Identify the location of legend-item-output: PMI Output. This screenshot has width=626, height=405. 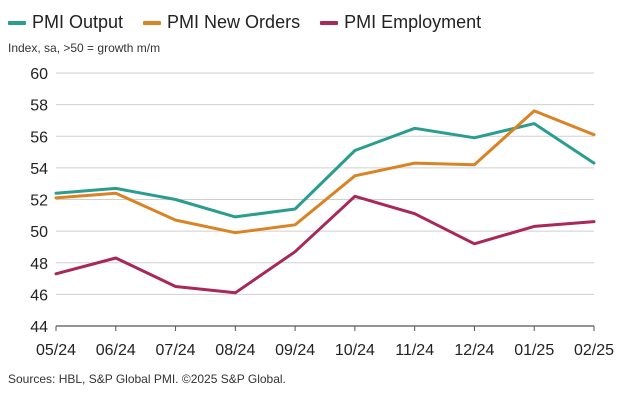
(65, 22).